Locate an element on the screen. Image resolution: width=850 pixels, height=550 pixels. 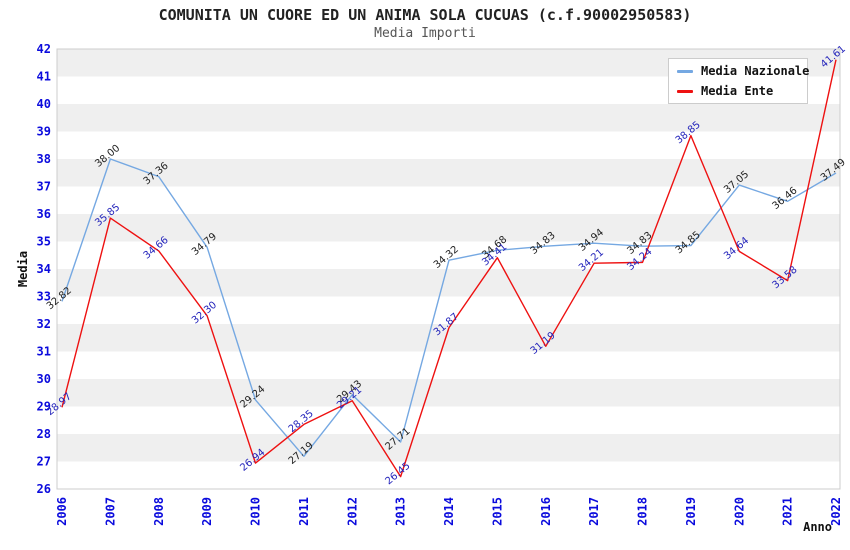
legend-label: Media Nazionale is located at coordinates (755, 71).